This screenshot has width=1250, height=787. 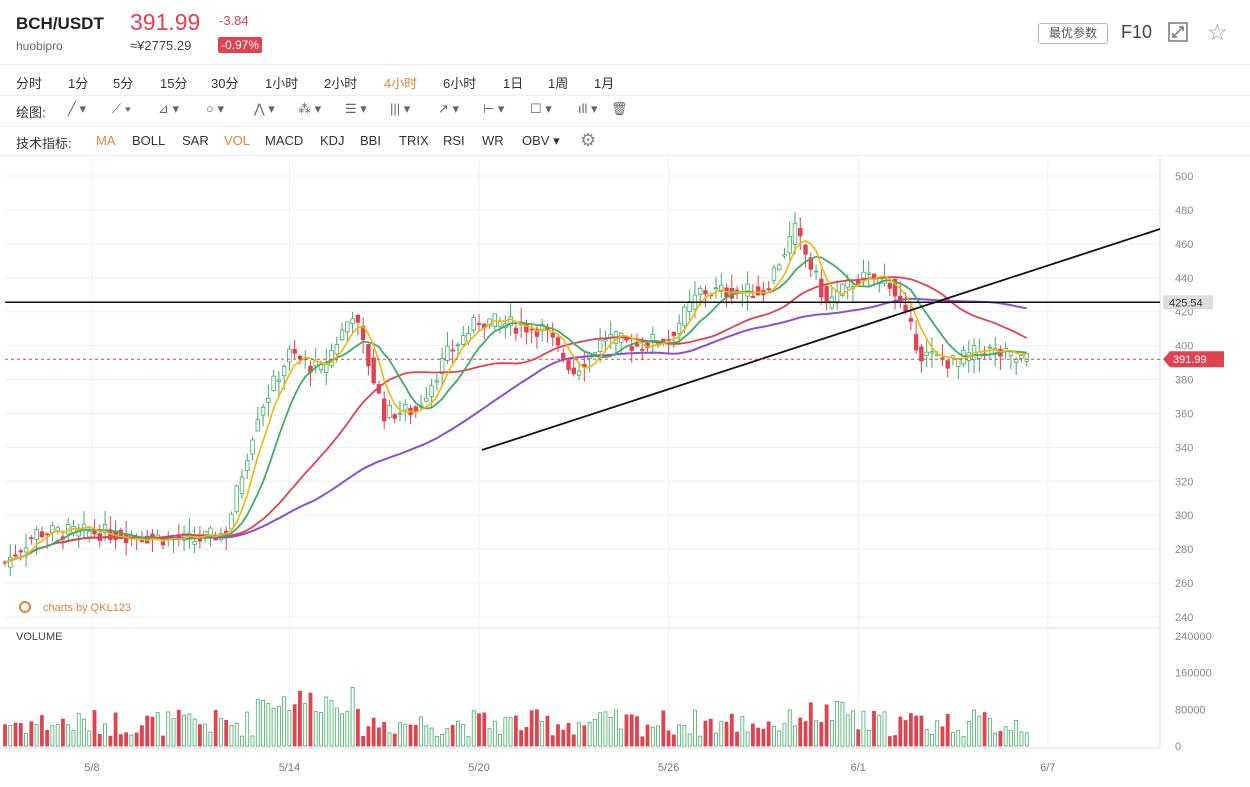 What do you see at coordinates (284, 140) in the screenshot?
I see `indicator-tab: MACD` at bounding box center [284, 140].